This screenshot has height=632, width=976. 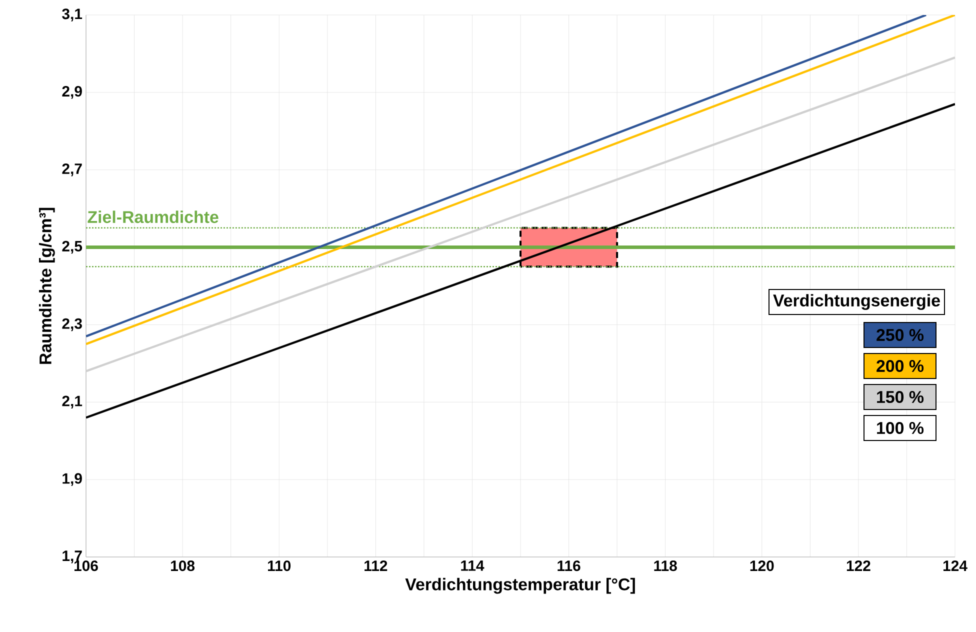 I want to click on x-tick-label: 114, so click(x=472, y=565).